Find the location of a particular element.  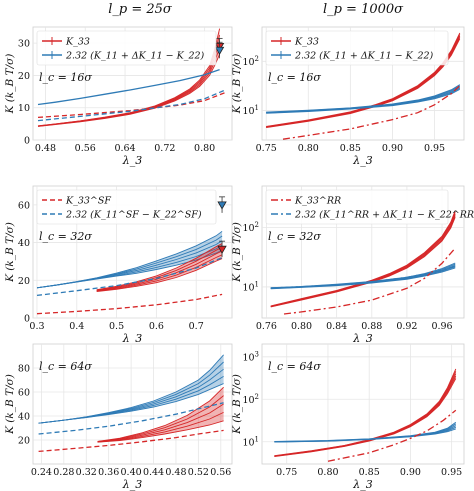

legend-label: K_33^RR is located at coordinates (317, 201).